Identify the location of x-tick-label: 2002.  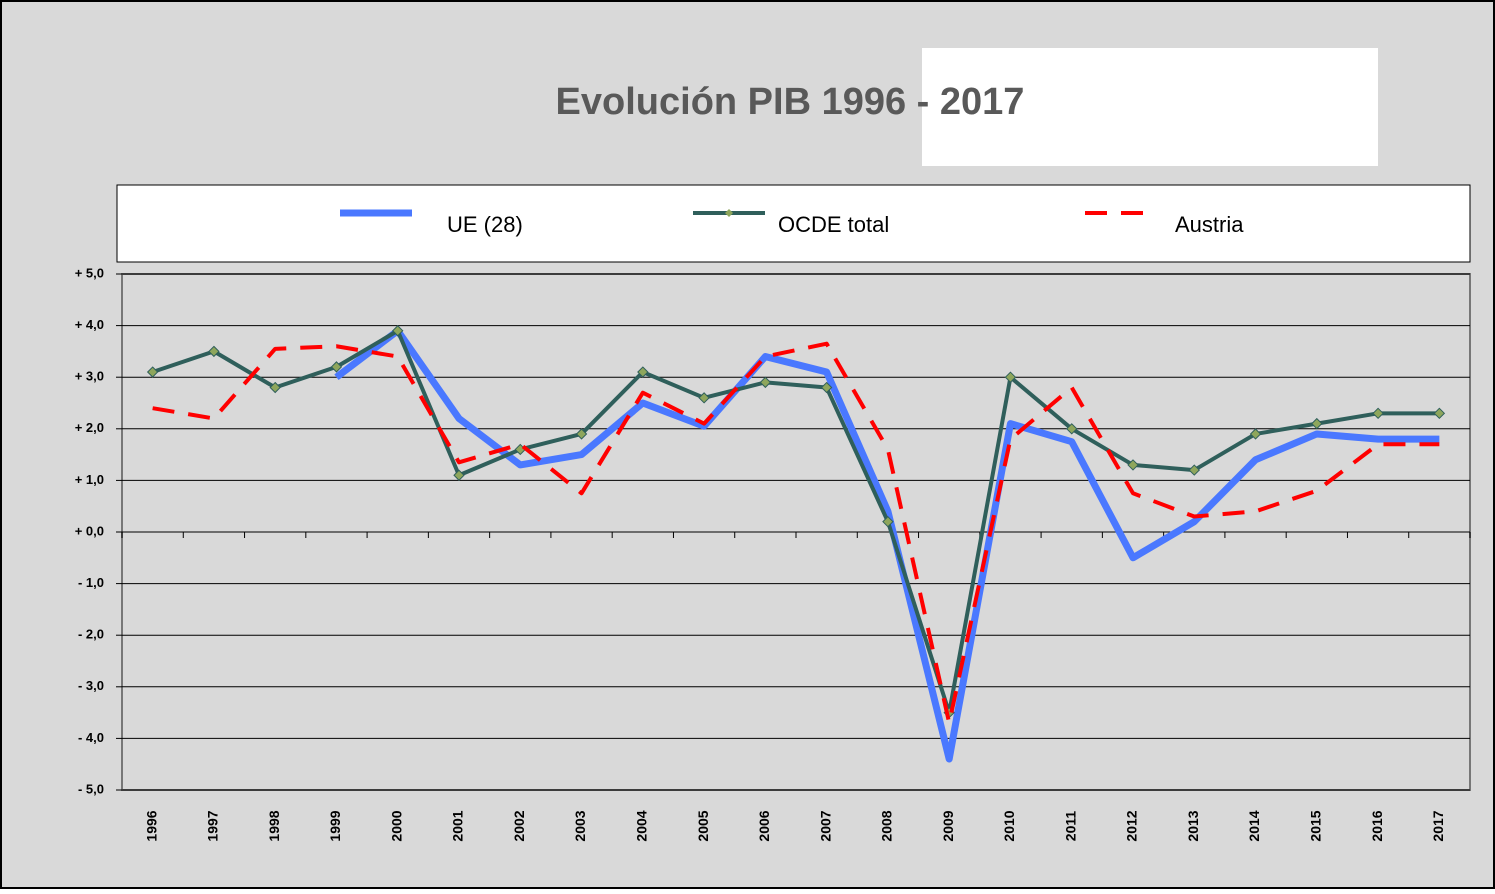
(519, 825).